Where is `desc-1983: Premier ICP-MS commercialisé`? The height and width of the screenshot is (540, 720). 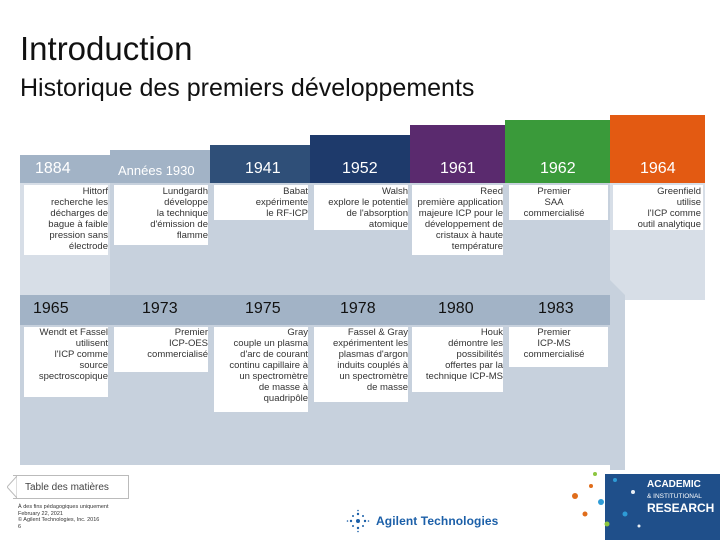 desc-1983: Premier ICP-MS commercialisé is located at coordinates (554, 343).